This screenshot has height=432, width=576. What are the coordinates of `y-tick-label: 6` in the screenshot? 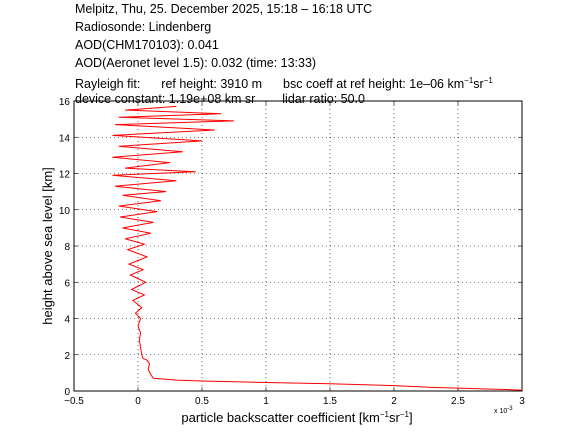 It's located at (67, 283).